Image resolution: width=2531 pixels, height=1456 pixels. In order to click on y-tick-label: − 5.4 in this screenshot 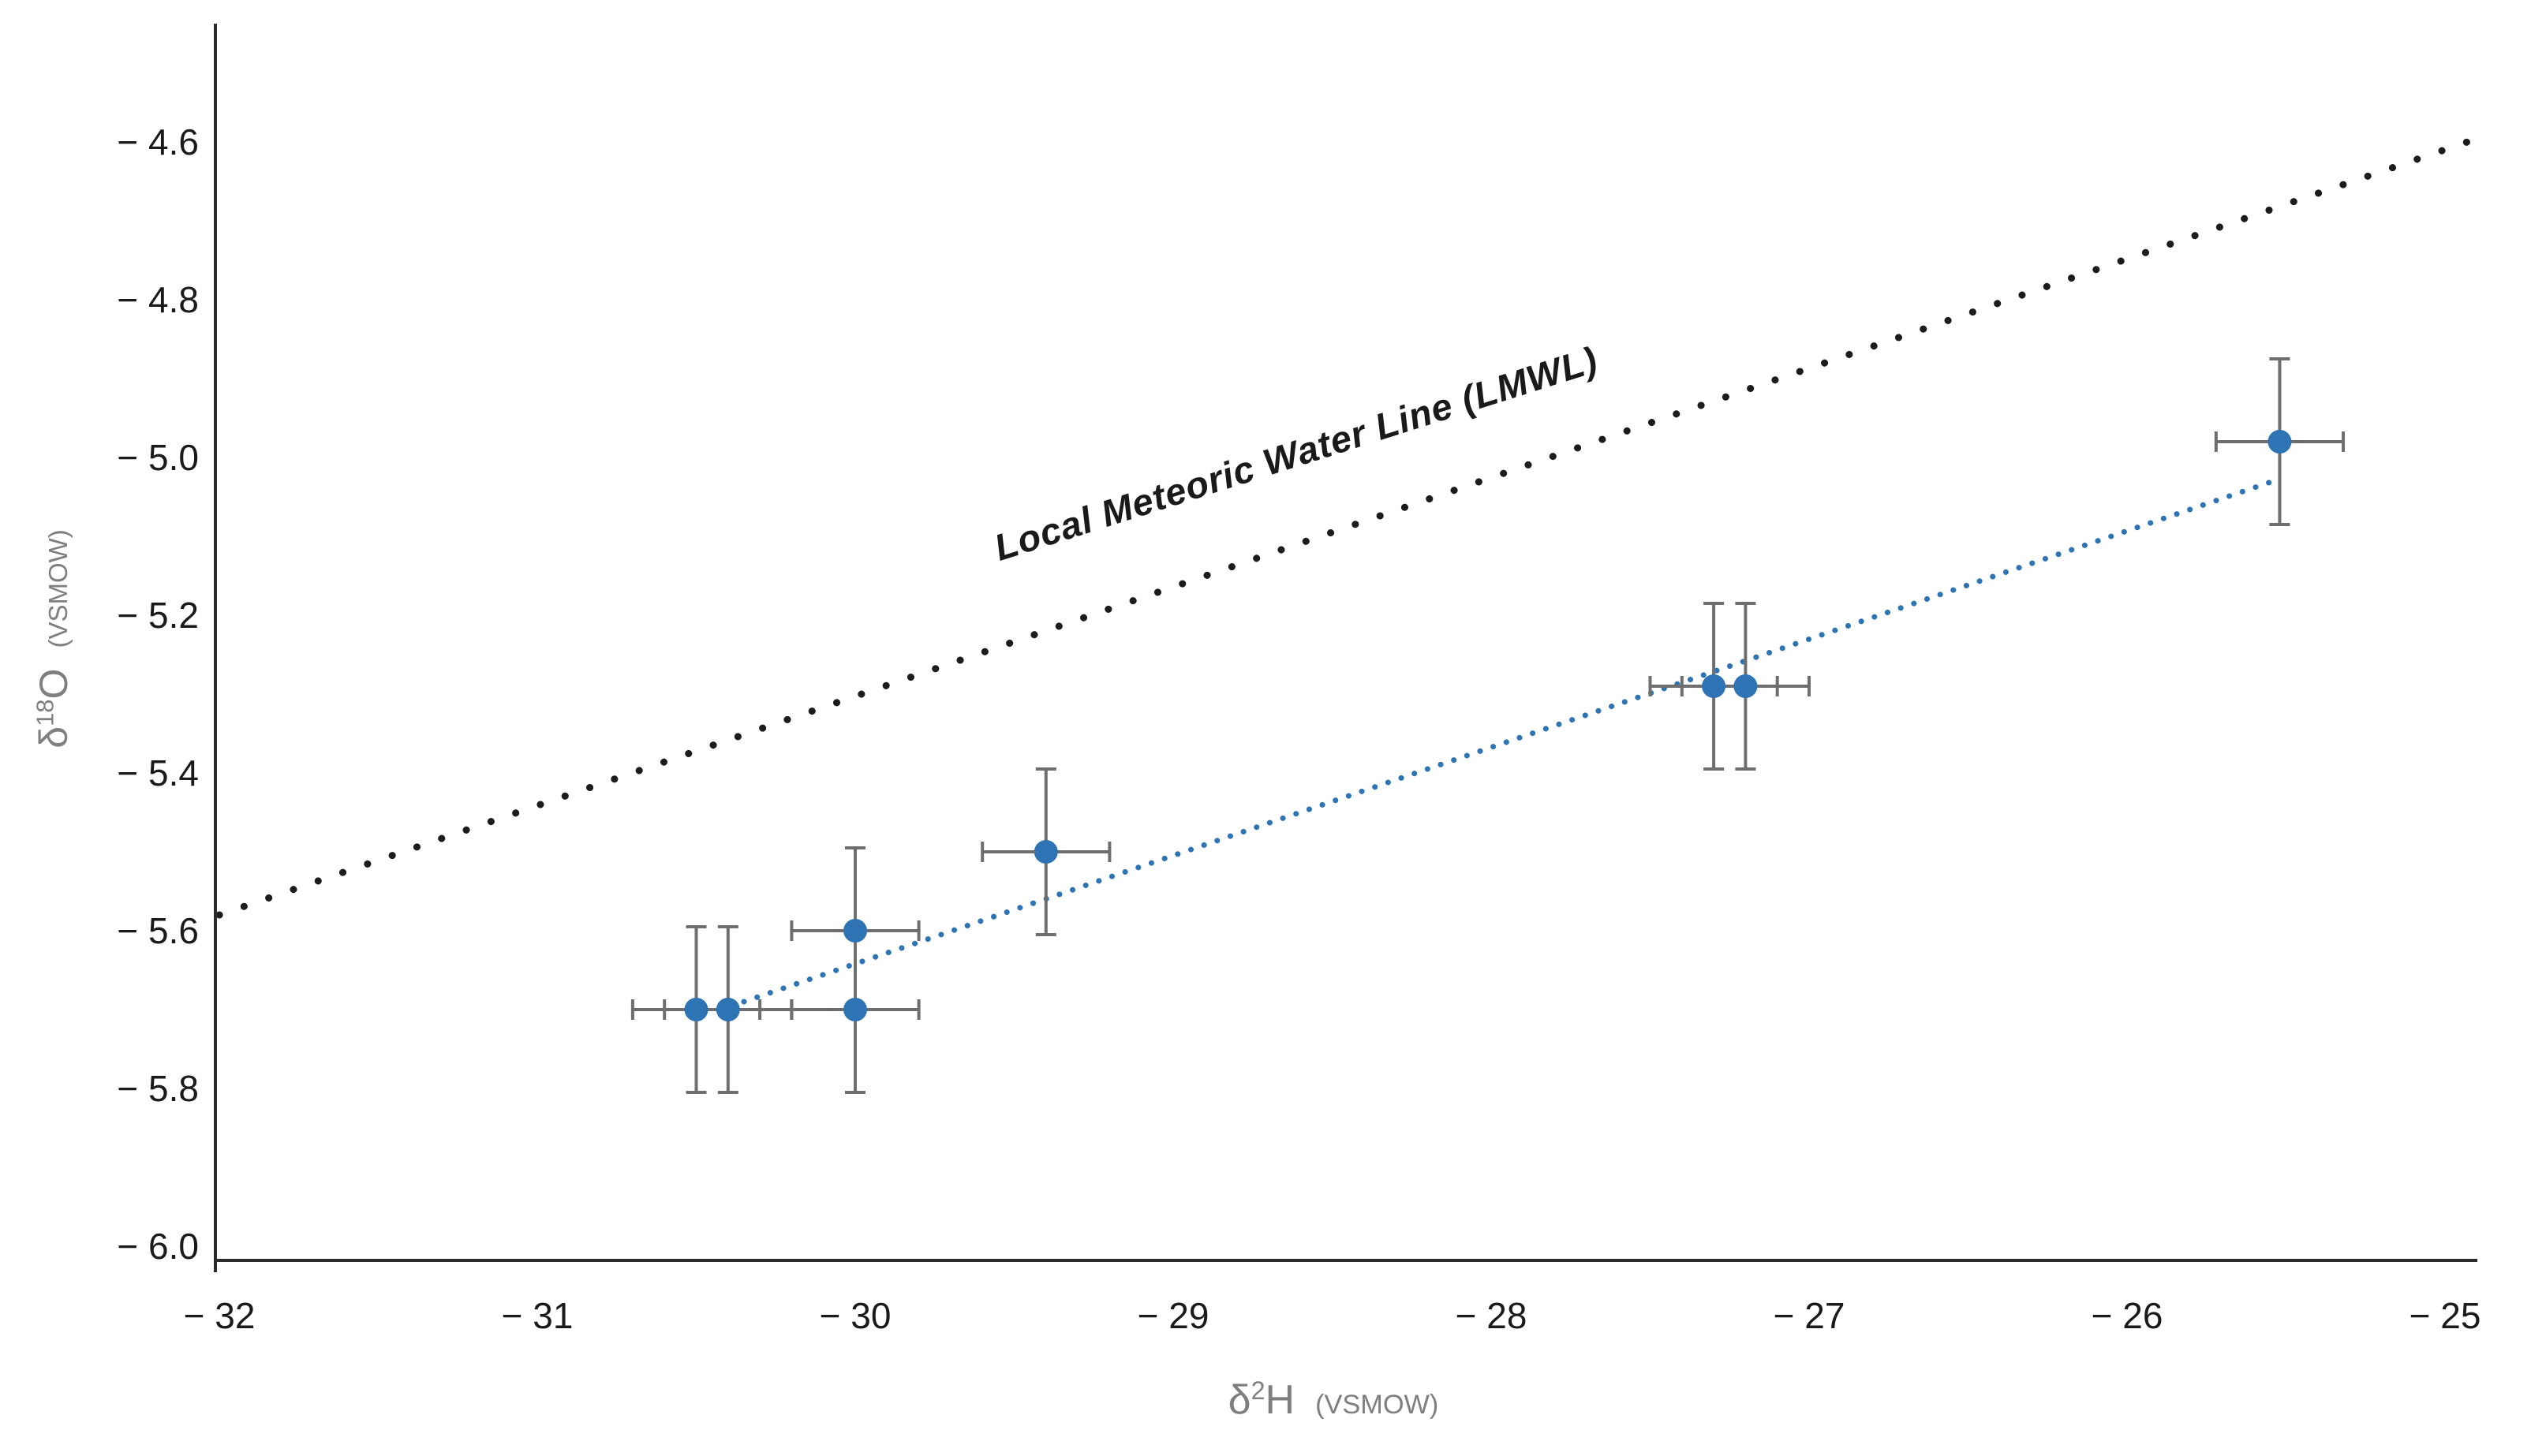, I will do `click(158, 772)`.